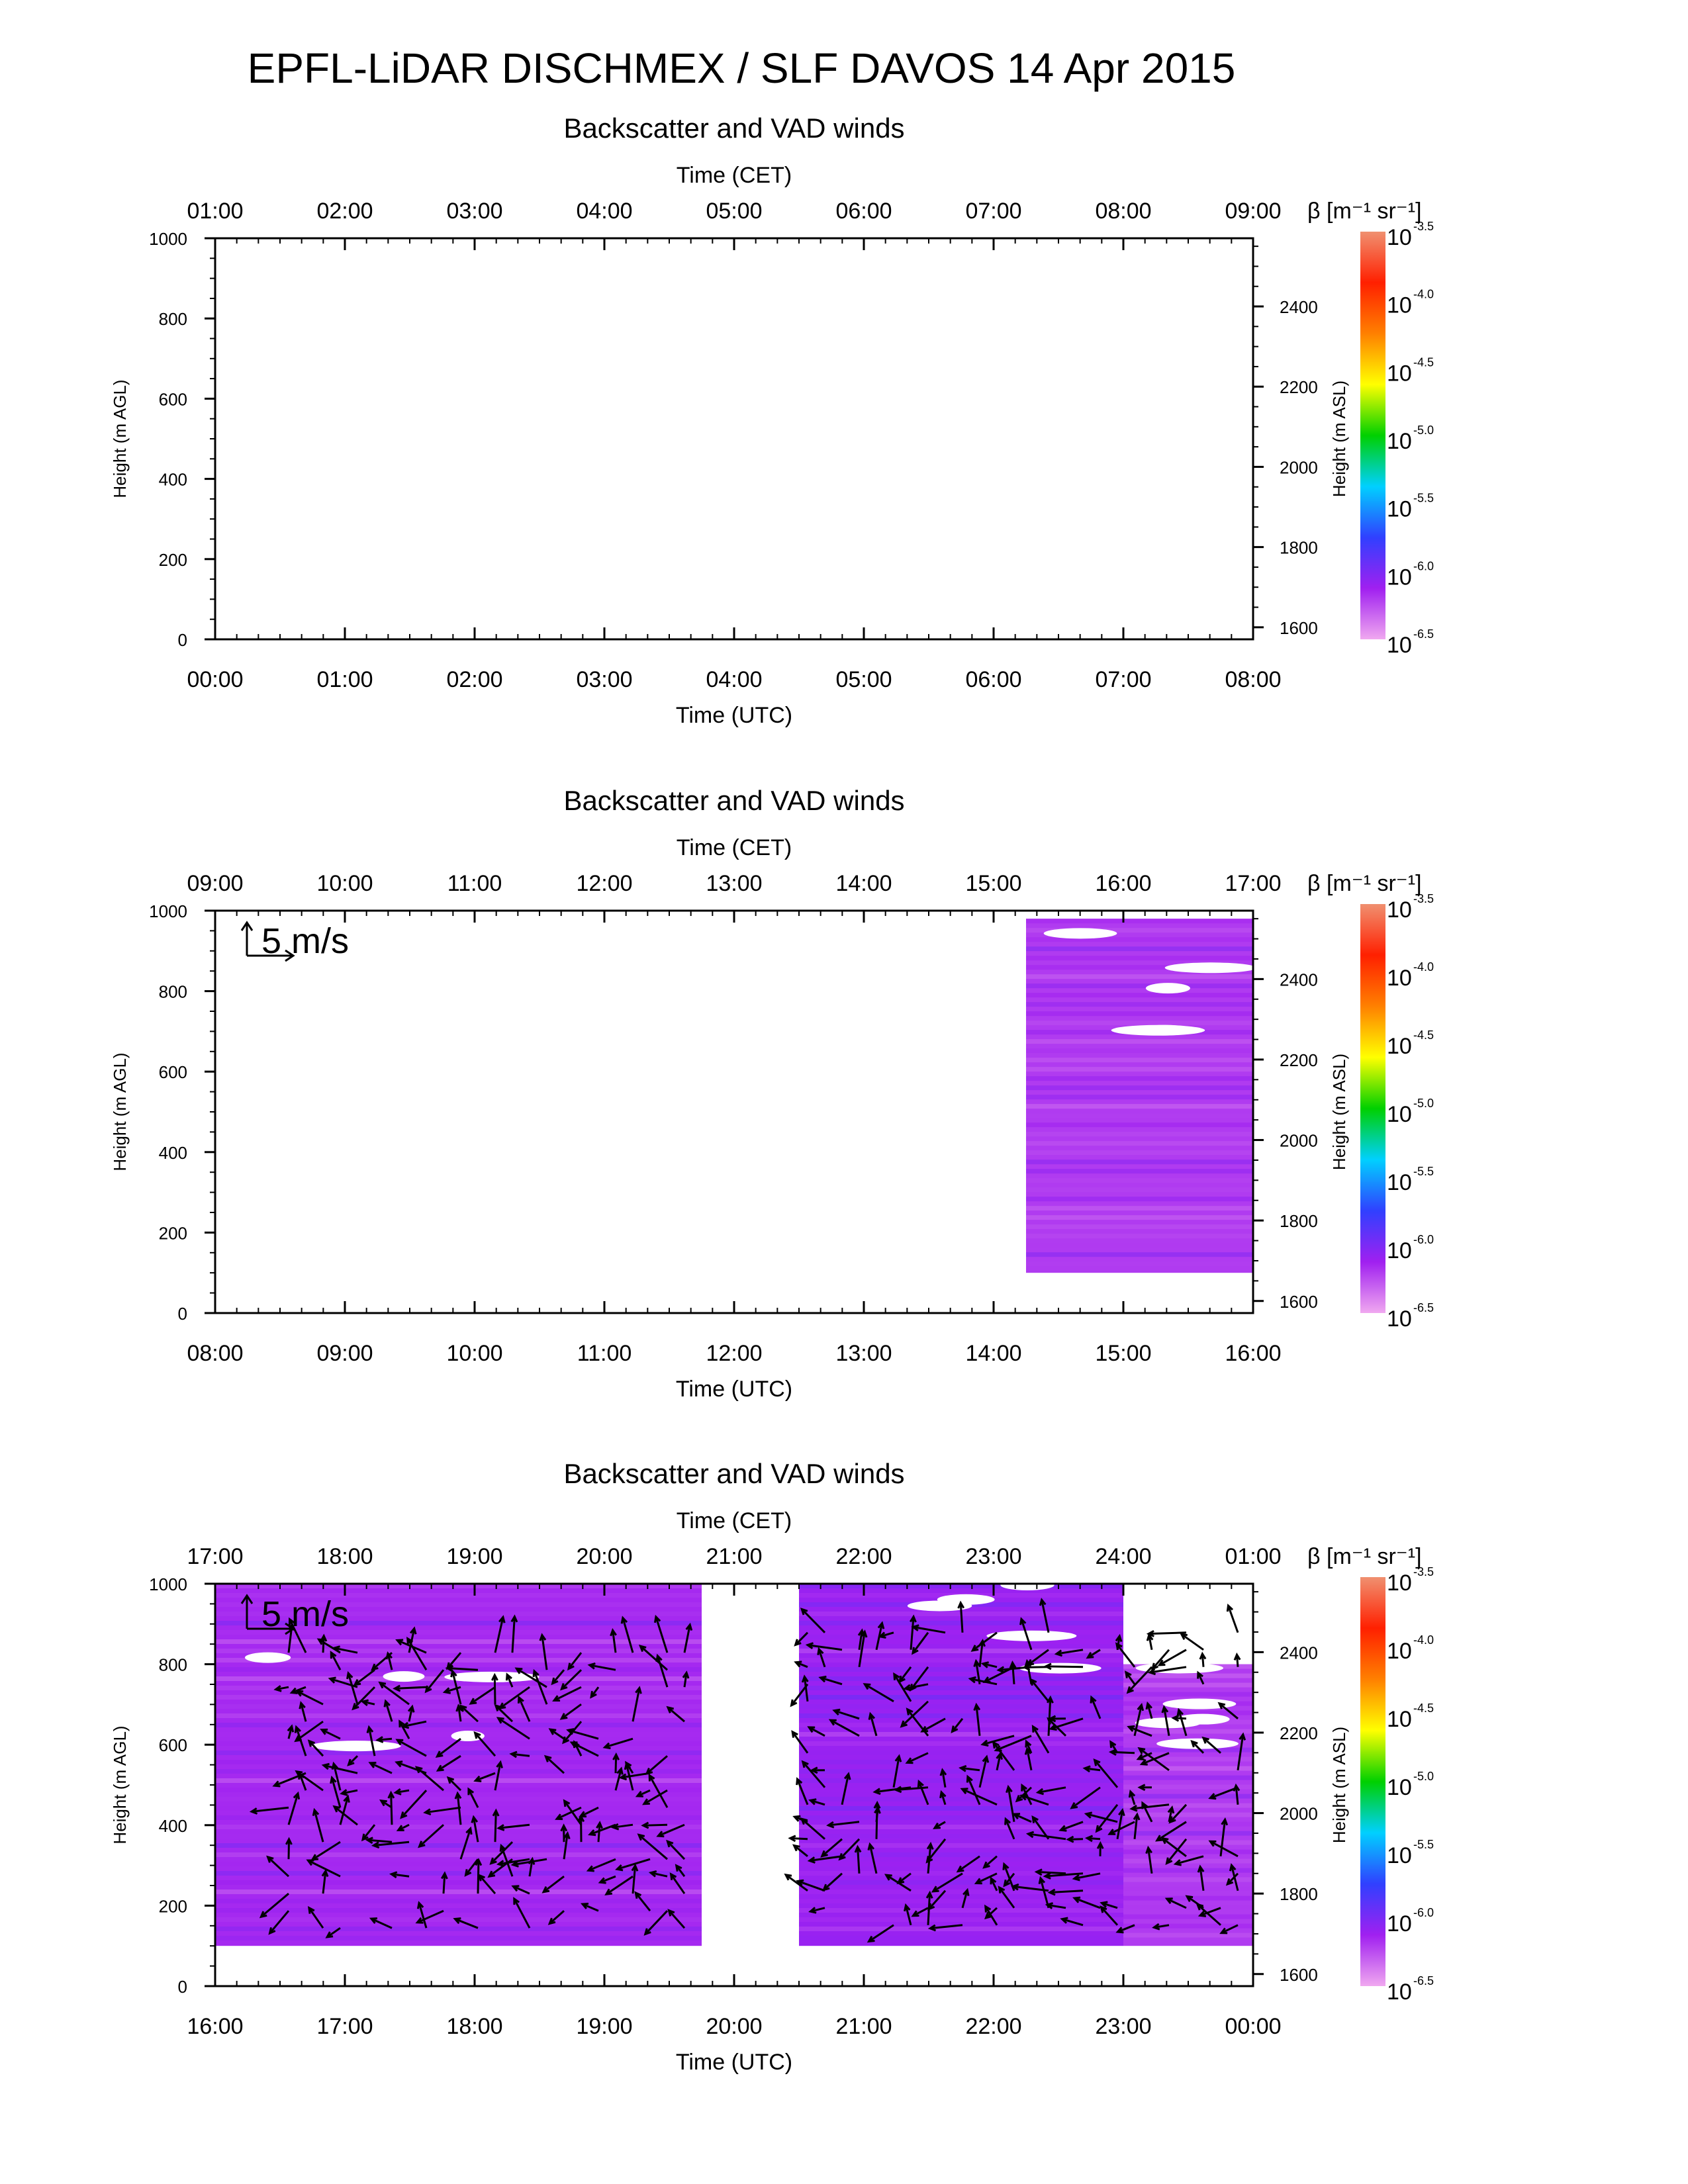  I want to click on colorbar-tick-exponent: -4.5, so click(1423, 1709).